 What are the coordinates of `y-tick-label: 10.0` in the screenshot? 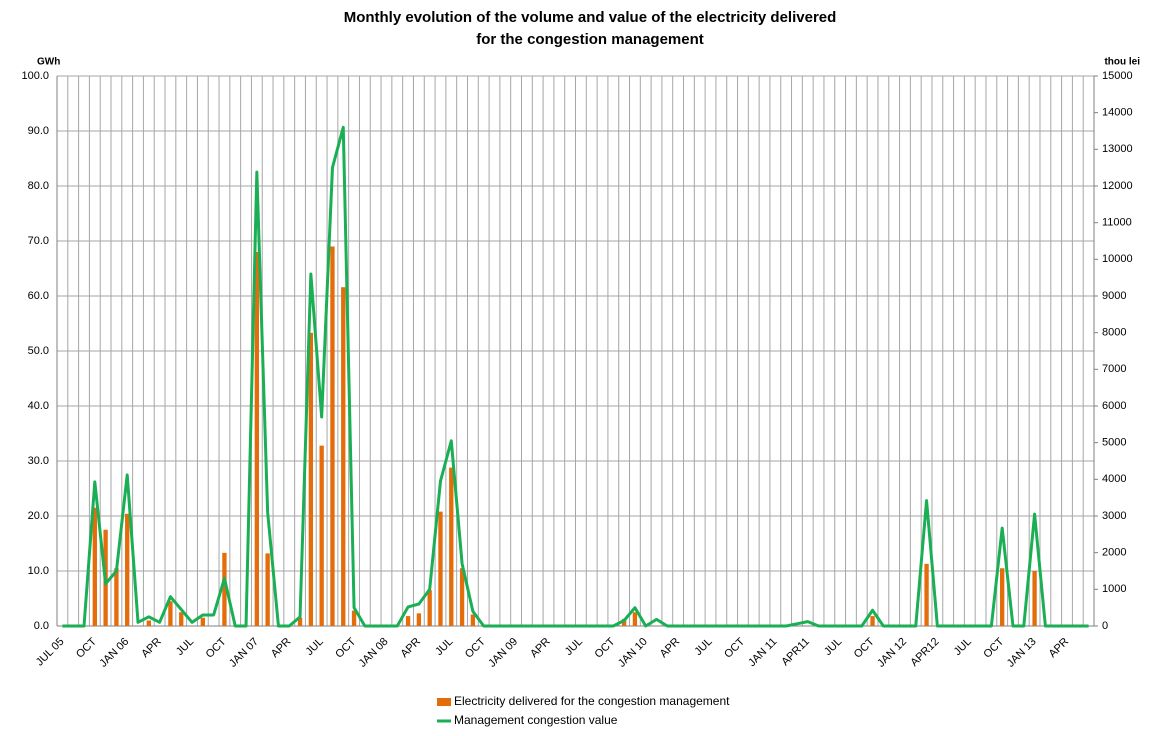 It's located at (38, 571).